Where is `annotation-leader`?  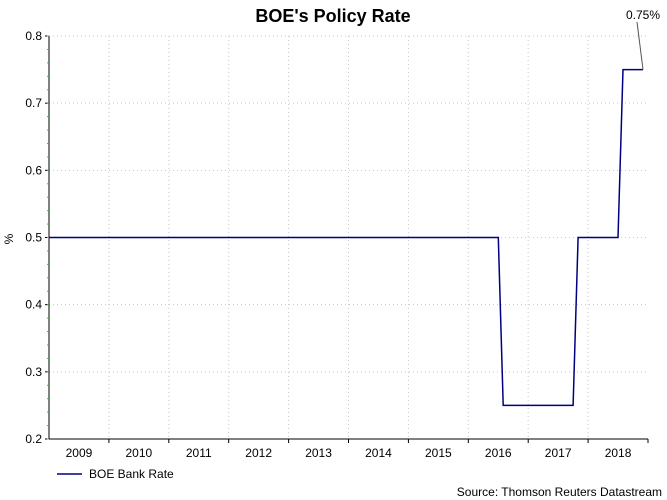 annotation-leader is located at coordinates (640, 45).